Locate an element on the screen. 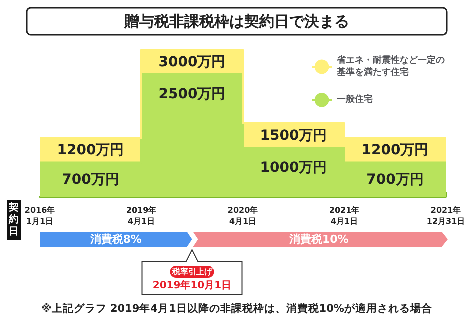 This screenshot has width=474, height=324. text: 消費税10% is located at coordinates (318, 239).